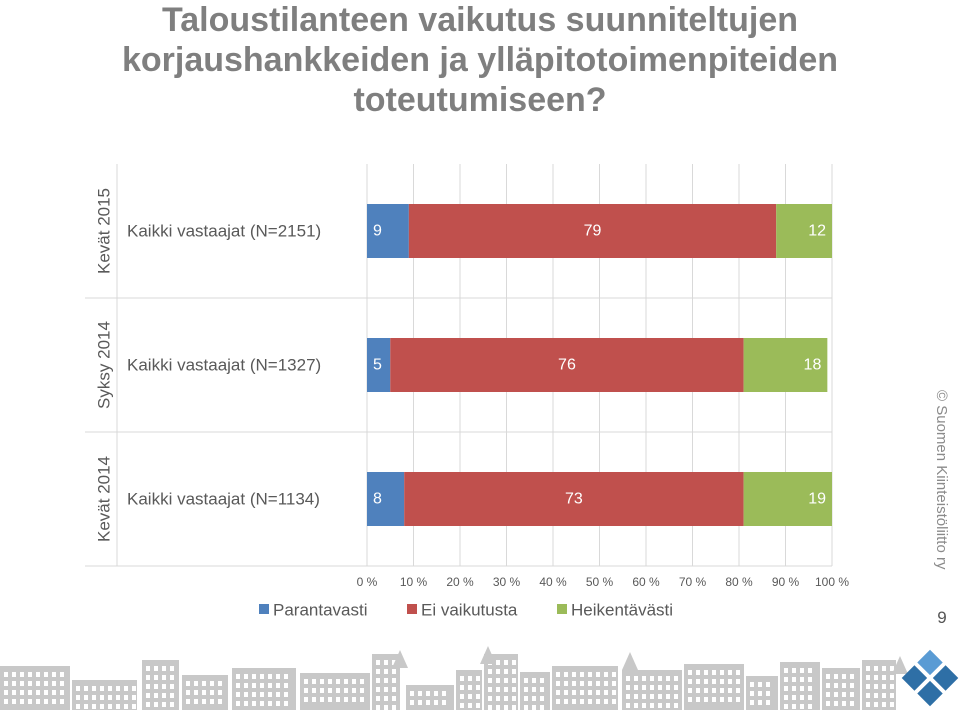 Image resolution: width=960 pixels, height=710 pixels. What do you see at coordinates (600, 582) in the screenshot?
I see `x-tick-label: 50 %` at bounding box center [600, 582].